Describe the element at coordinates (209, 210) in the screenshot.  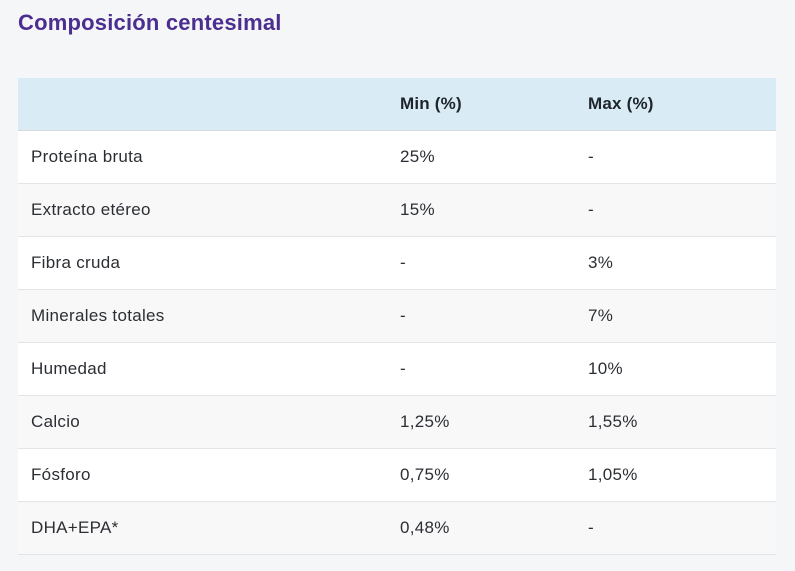
I see `row-label: Extracto etéreo` at that location.